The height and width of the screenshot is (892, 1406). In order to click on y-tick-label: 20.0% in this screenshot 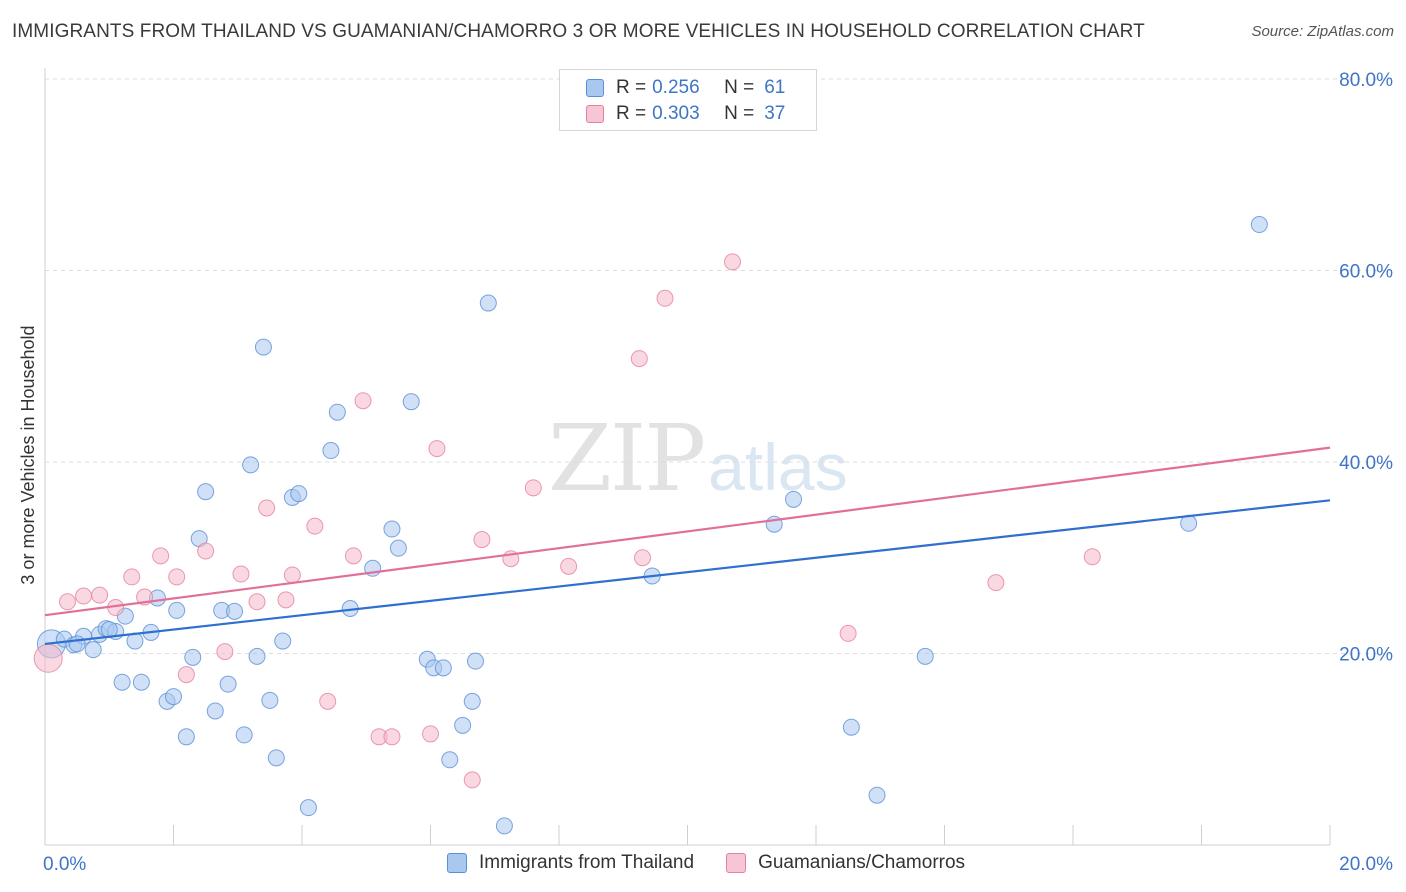, I will do `click(1366, 655)`.